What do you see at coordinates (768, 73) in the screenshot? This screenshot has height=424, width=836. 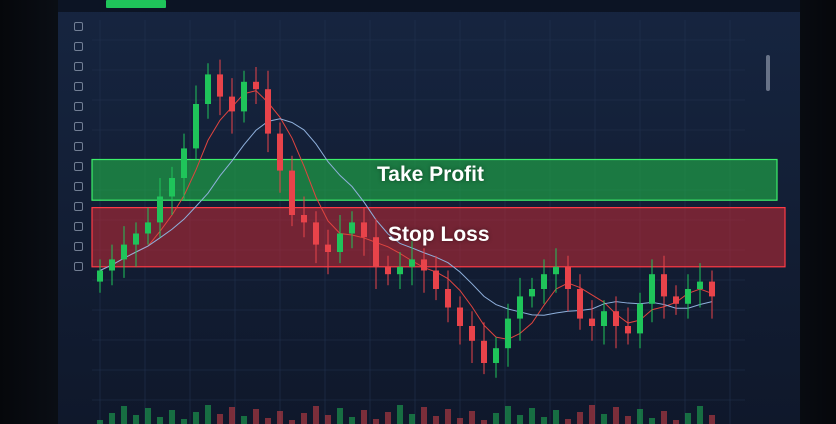 I see `price-scrollbar` at bounding box center [768, 73].